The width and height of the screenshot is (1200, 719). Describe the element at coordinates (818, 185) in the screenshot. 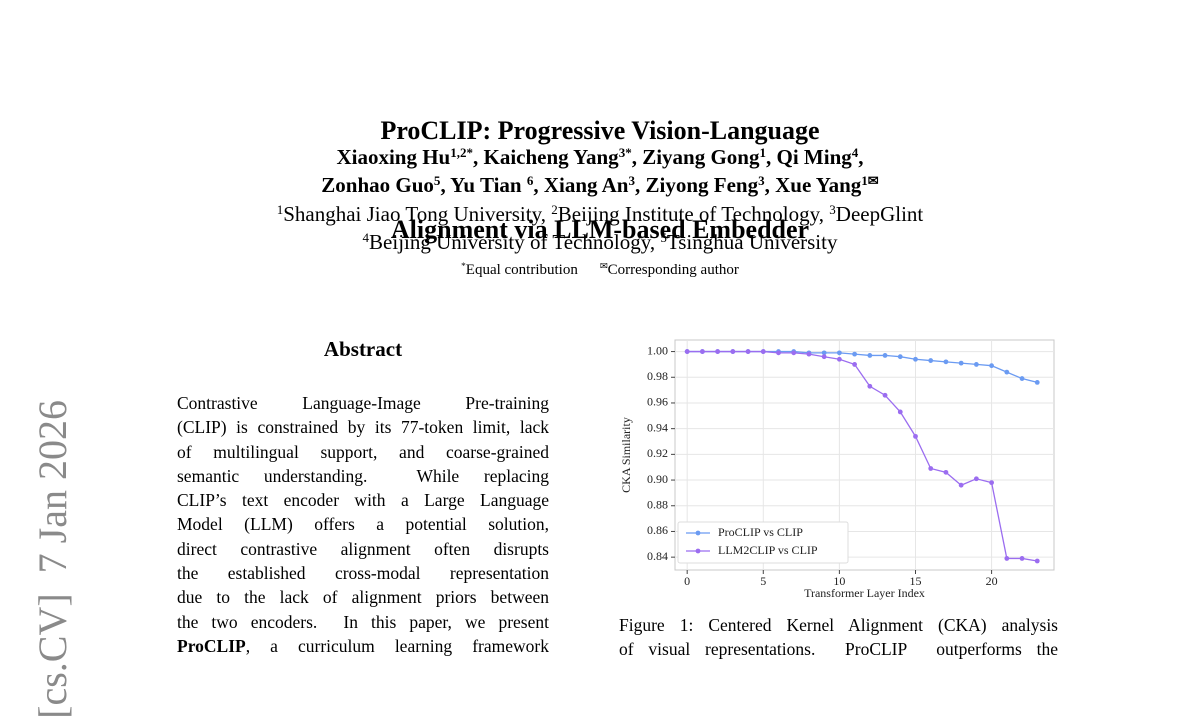

I see `name: Xue Yang` at that location.